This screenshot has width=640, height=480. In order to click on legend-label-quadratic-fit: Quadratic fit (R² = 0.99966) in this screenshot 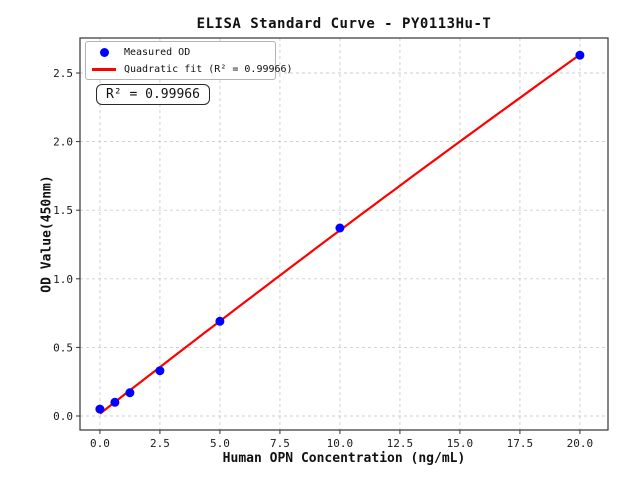, I will do `click(208, 69)`.